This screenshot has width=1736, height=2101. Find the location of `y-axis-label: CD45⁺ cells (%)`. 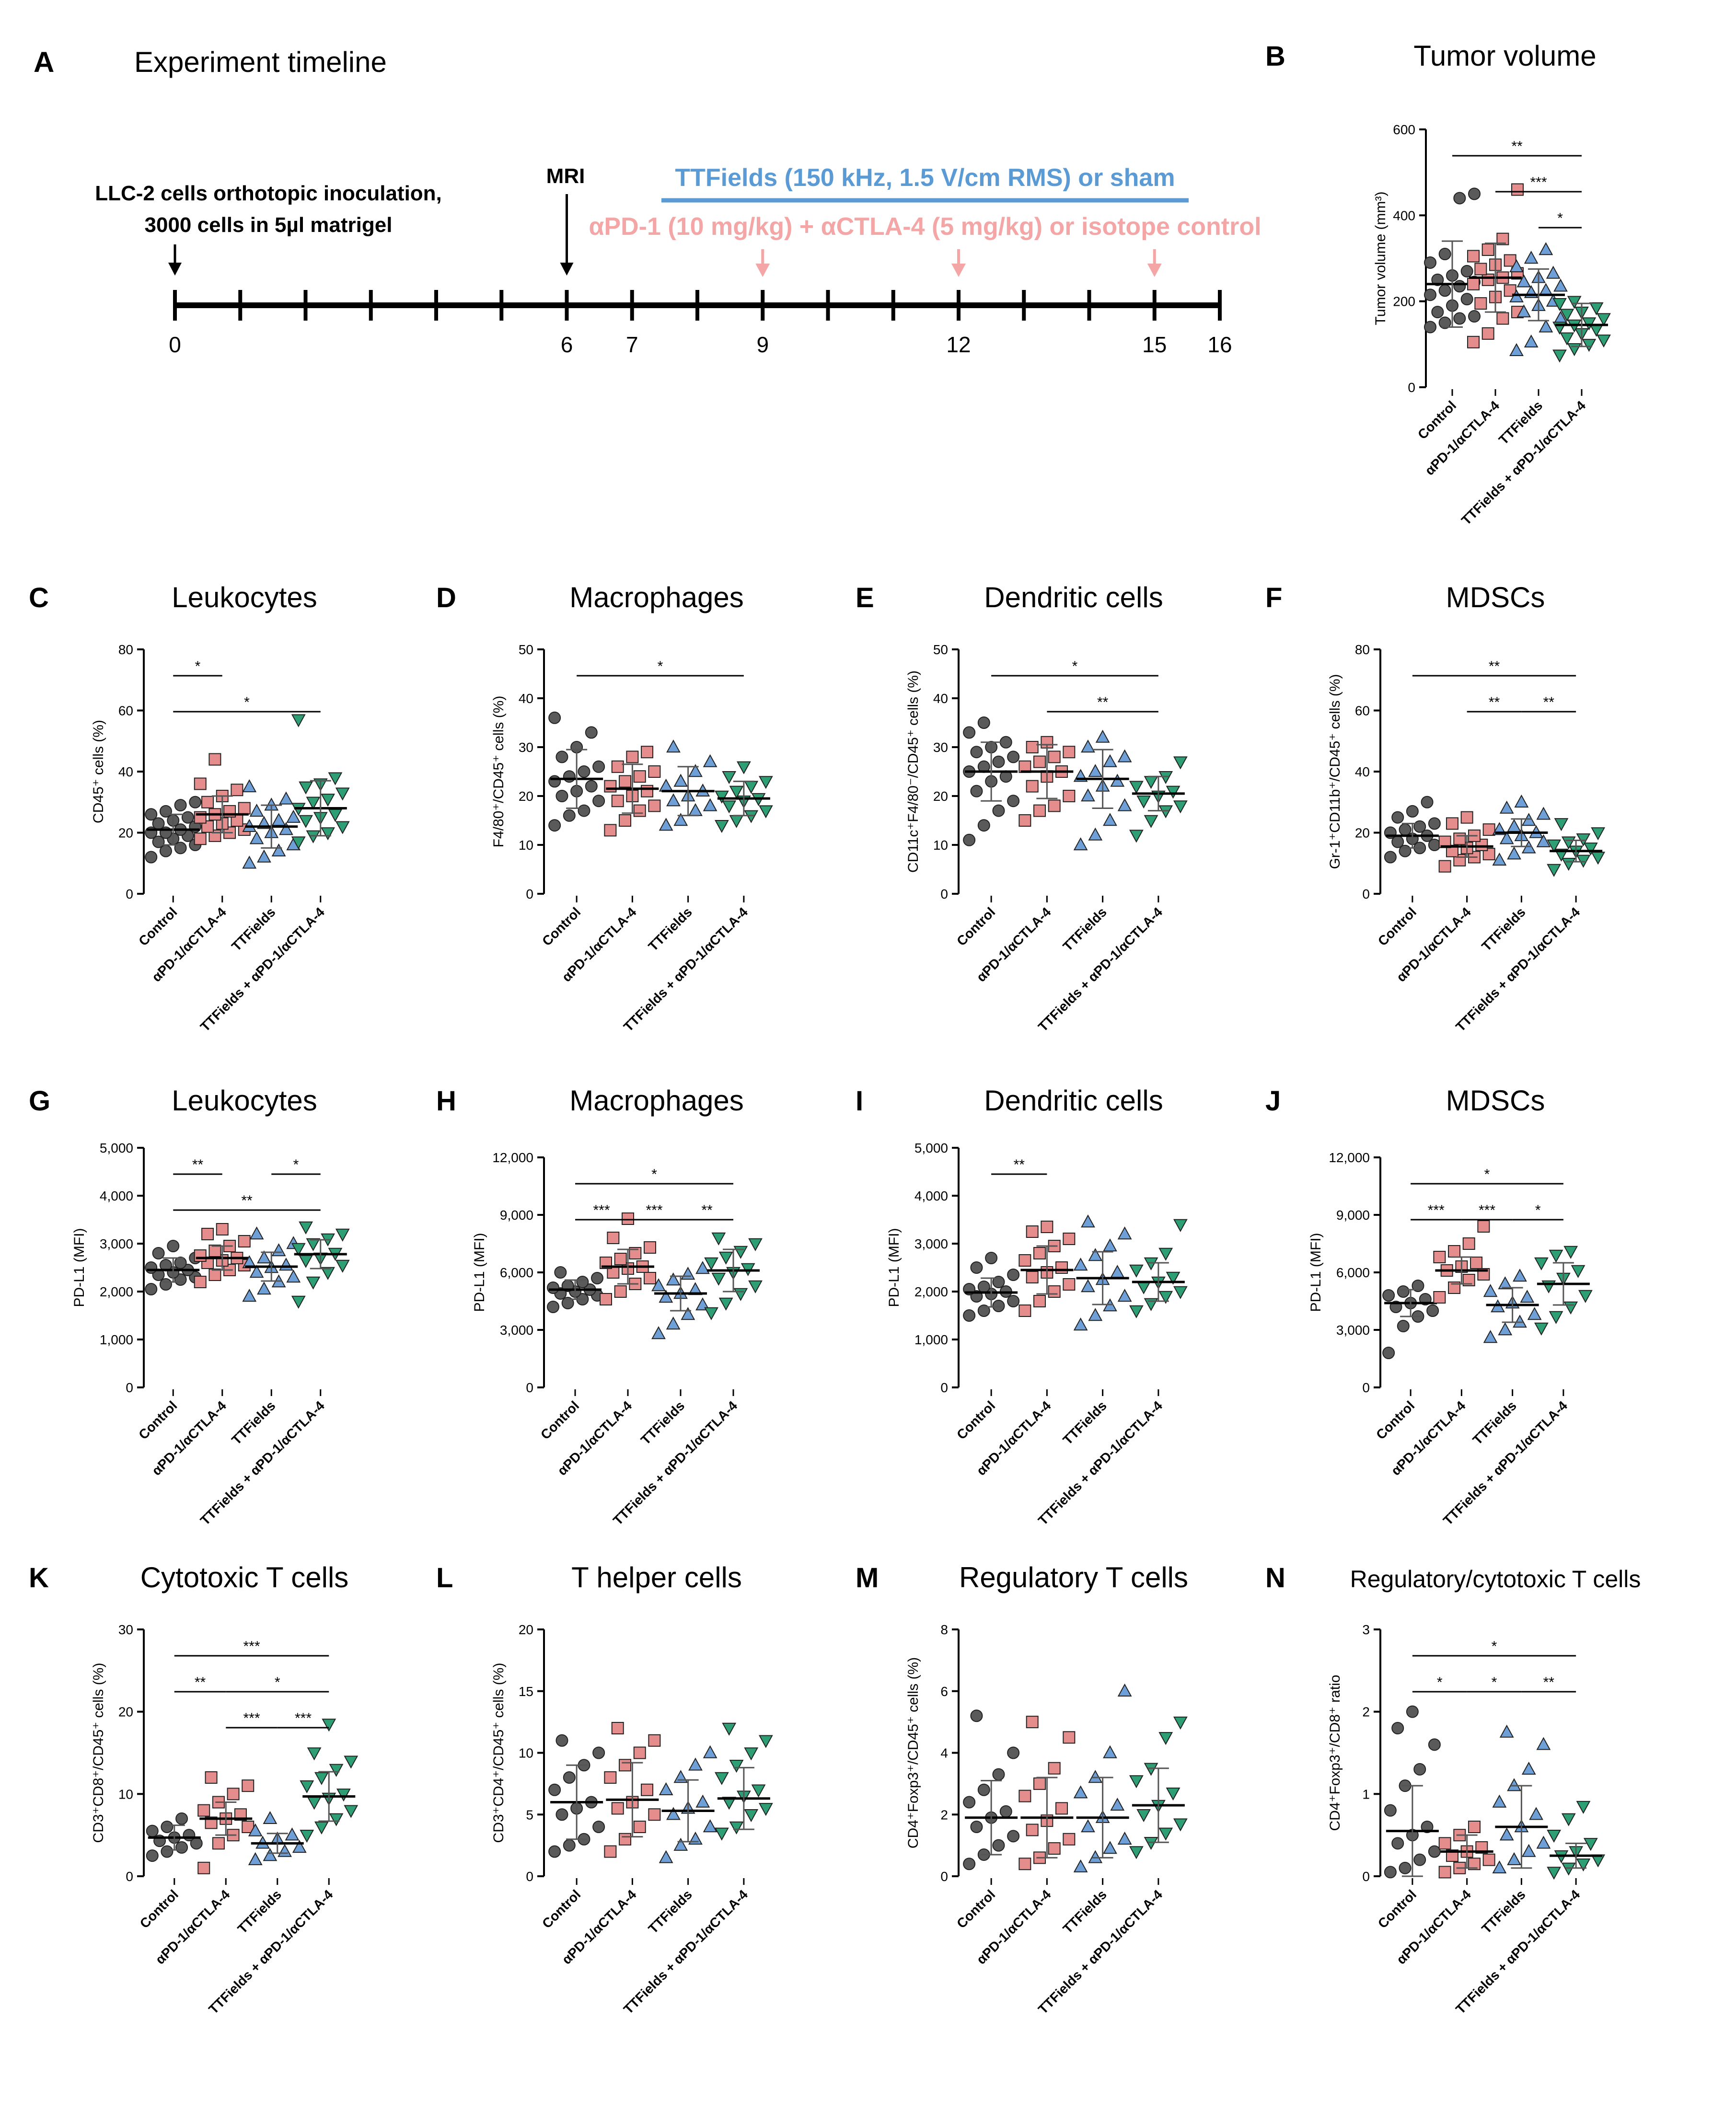

y-axis-label: CD45⁺ cells (%) is located at coordinates (98, 771).